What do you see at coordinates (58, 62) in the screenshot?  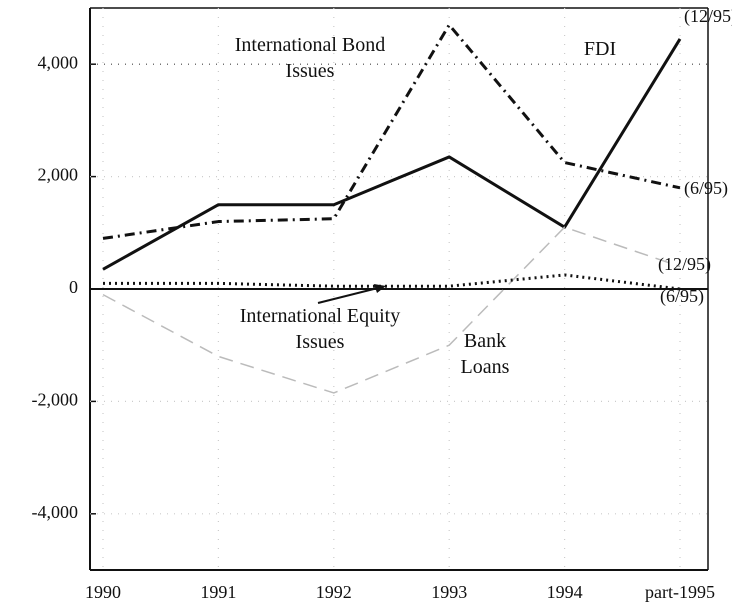 I see `y-tick-label: 4,000` at bounding box center [58, 62].